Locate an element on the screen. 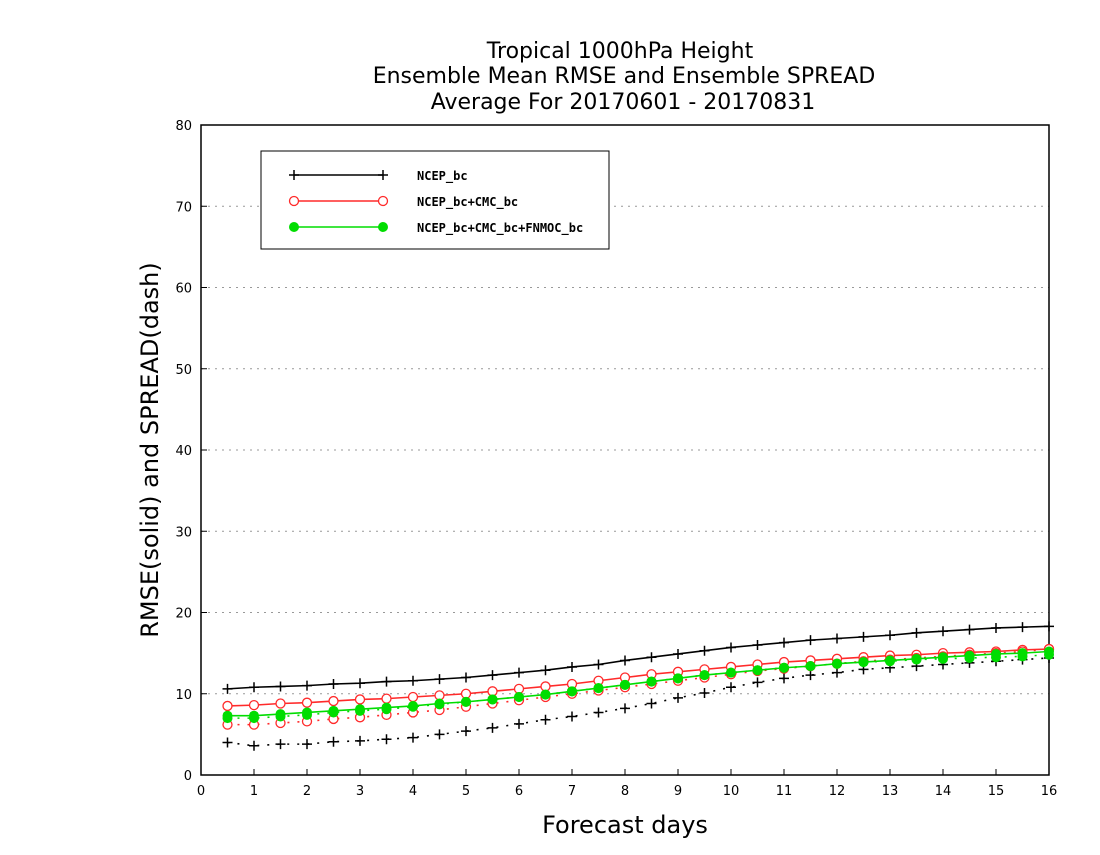 The height and width of the screenshot is (855, 1100). x-tick-label: 3 is located at coordinates (360, 791).